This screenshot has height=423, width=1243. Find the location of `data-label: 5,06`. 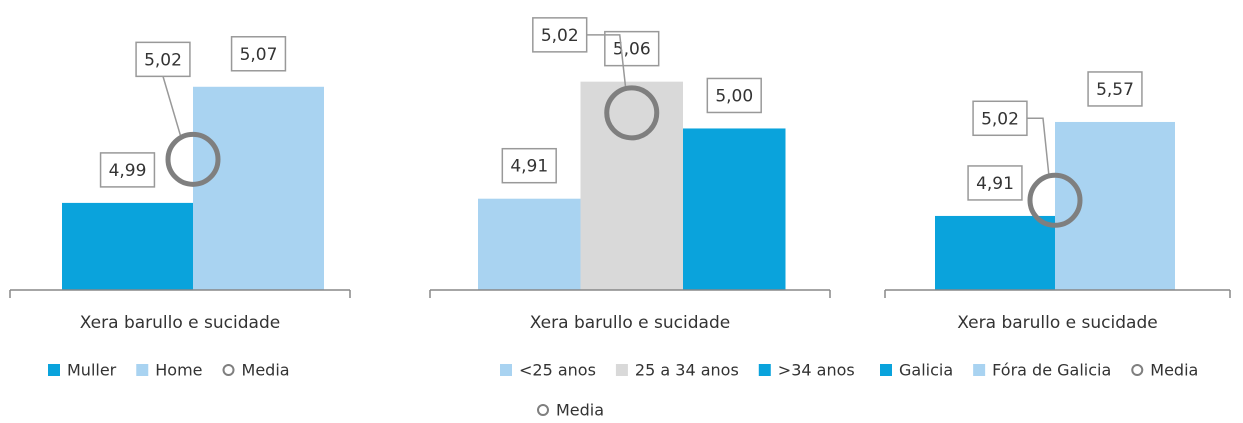

data-label: 5,06 is located at coordinates (632, 50).